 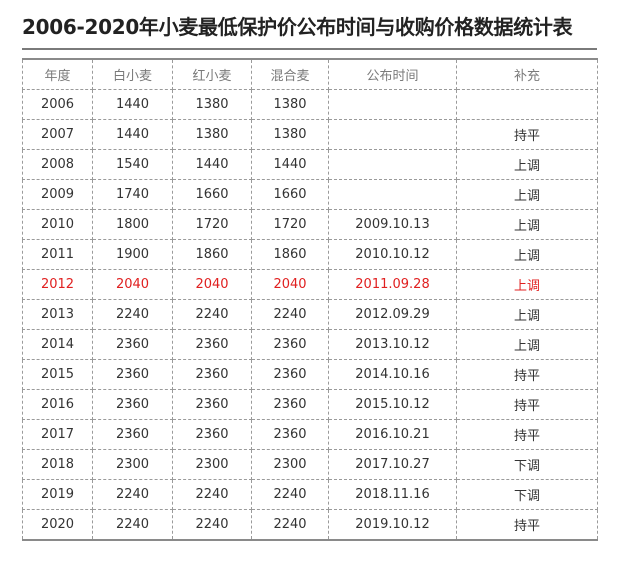 What do you see at coordinates (57, 134) in the screenshot?
I see `cell-year: 2007` at bounding box center [57, 134].